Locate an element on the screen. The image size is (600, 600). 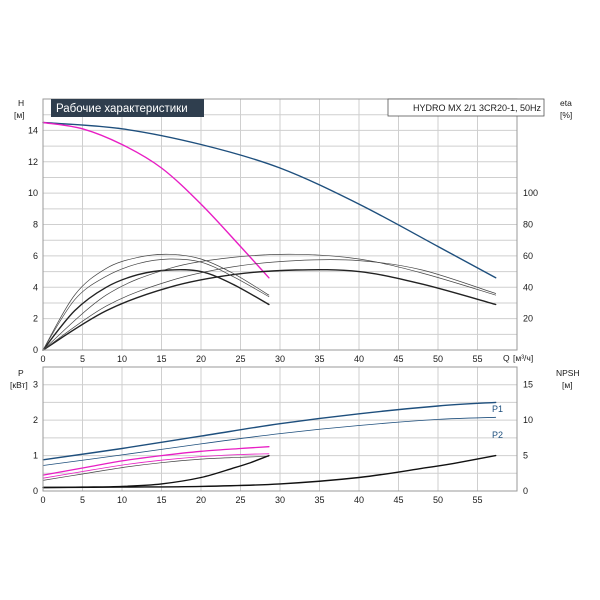
head-axis-label: H is located at coordinates (21, 103).